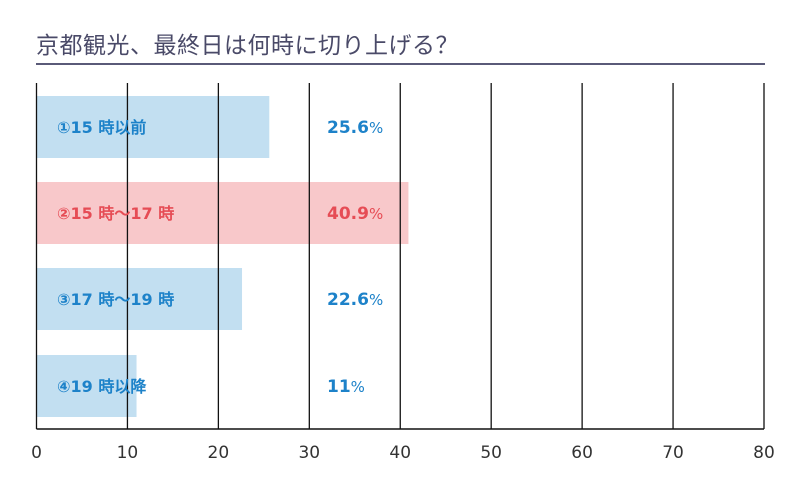 The width and height of the screenshot is (800, 487). What do you see at coordinates (346, 387) in the screenshot?
I see `data-label: 11%` at bounding box center [346, 387].